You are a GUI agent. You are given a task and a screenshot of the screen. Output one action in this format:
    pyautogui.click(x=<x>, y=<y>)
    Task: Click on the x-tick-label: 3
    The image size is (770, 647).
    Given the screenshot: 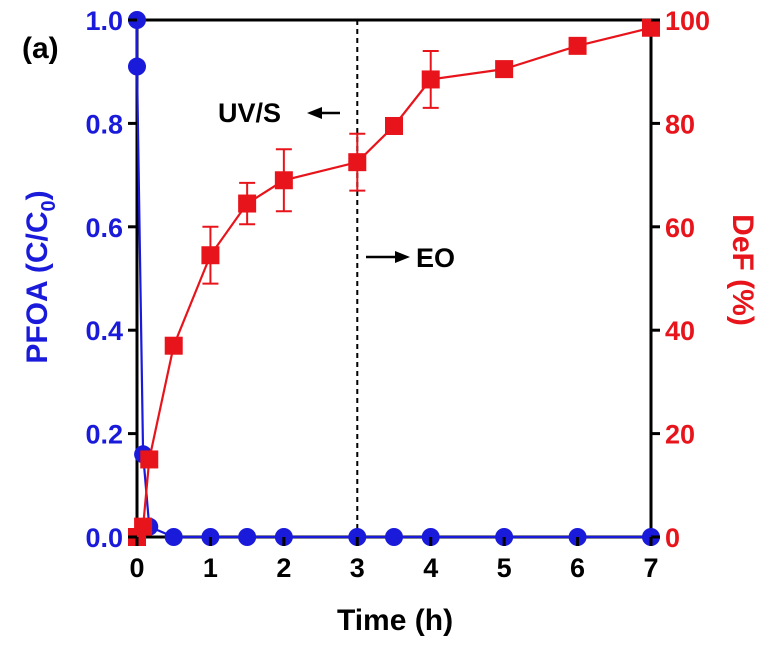 What is the action you would take?
    pyautogui.click(x=357, y=568)
    